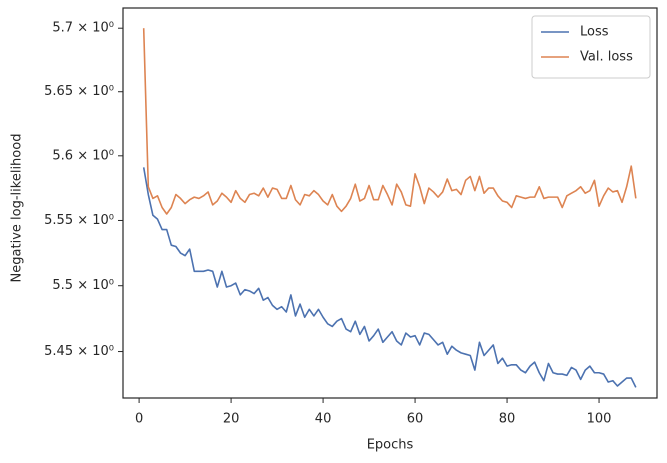 Image resolution: width=667 pixels, height=463 pixels. Describe the element at coordinates (79, 91) in the screenshot. I see `y-tick-label: 5.65 × 10⁰` at that location.